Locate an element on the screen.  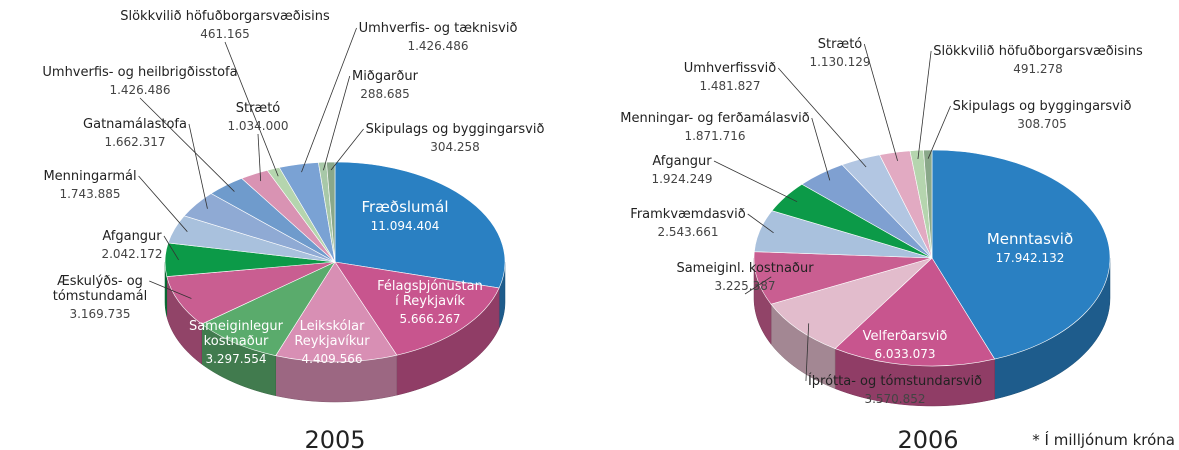
value-label: 11.094.404 is located at coordinates (405, 226).